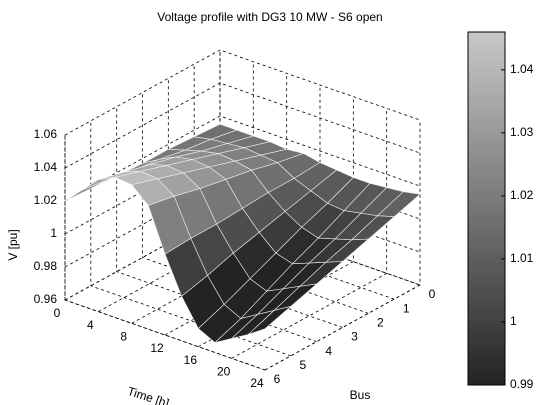  What do you see at coordinates (406, 308) in the screenshot?
I see `y-tick-label: 1` at bounding box center [406, 308].